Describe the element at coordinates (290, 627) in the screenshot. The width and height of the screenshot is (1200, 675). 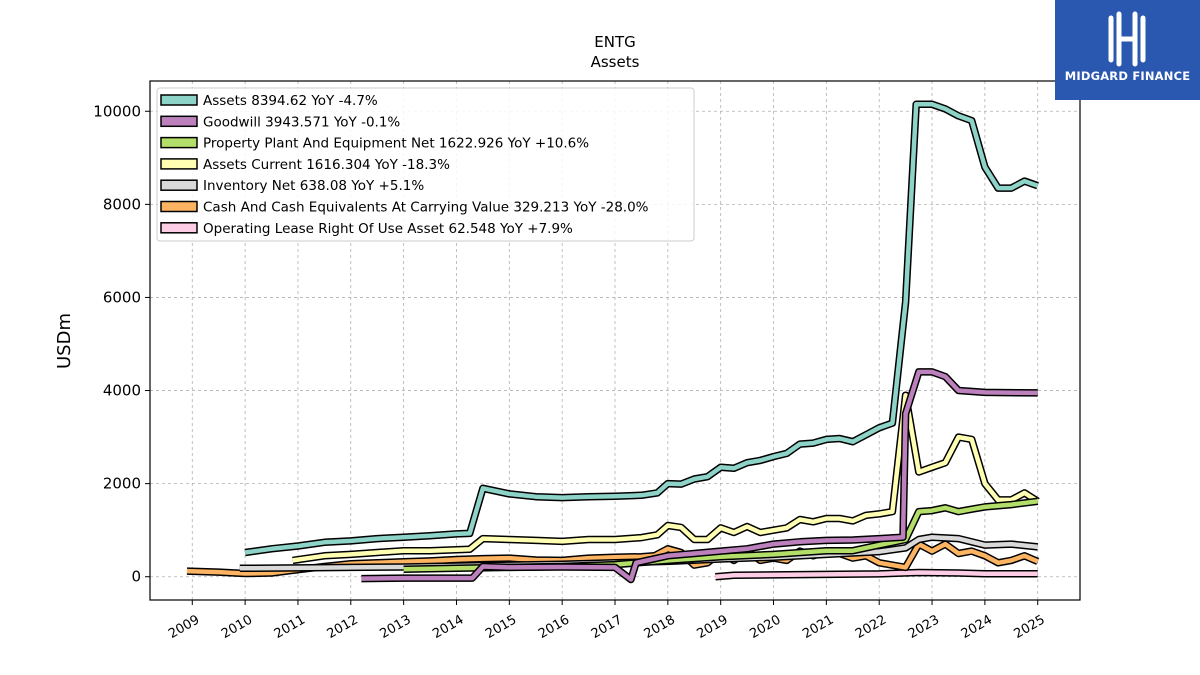
I see `x-tick-label: 2011` at that location.